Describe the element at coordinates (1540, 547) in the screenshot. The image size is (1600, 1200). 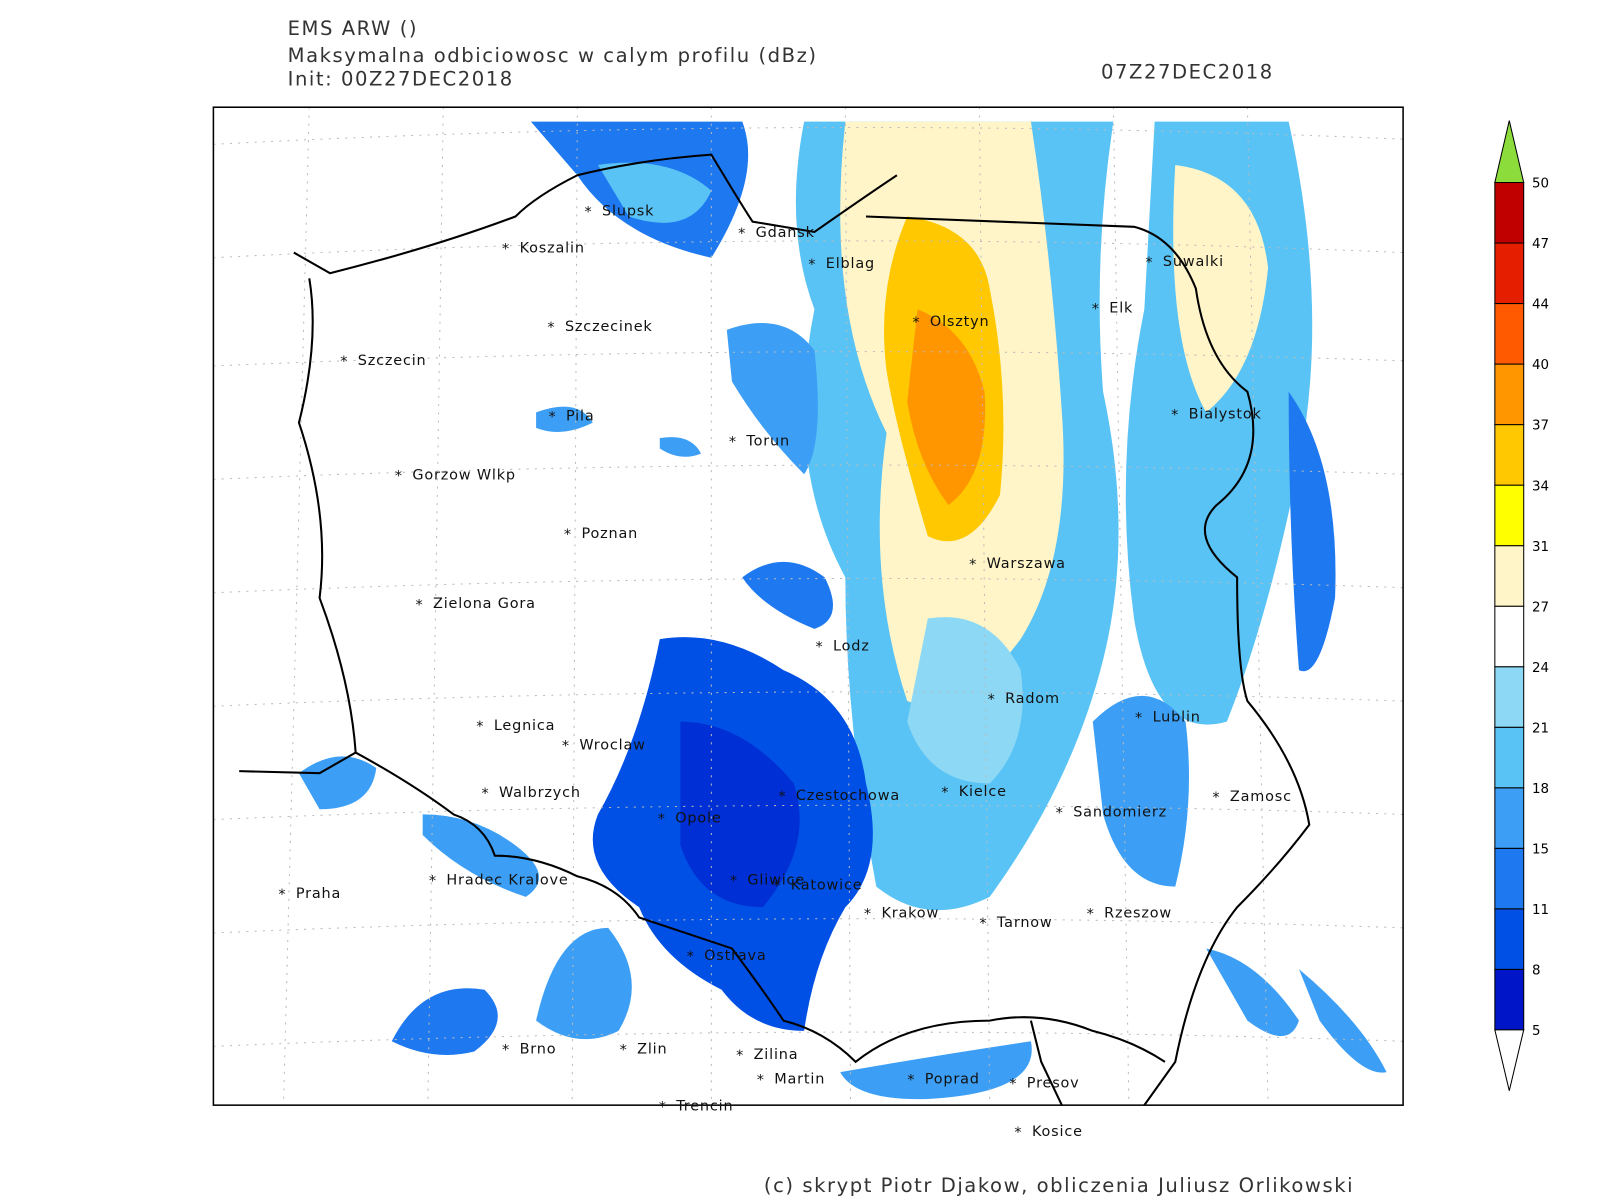
I see `colorbar-label: 31` at that location.